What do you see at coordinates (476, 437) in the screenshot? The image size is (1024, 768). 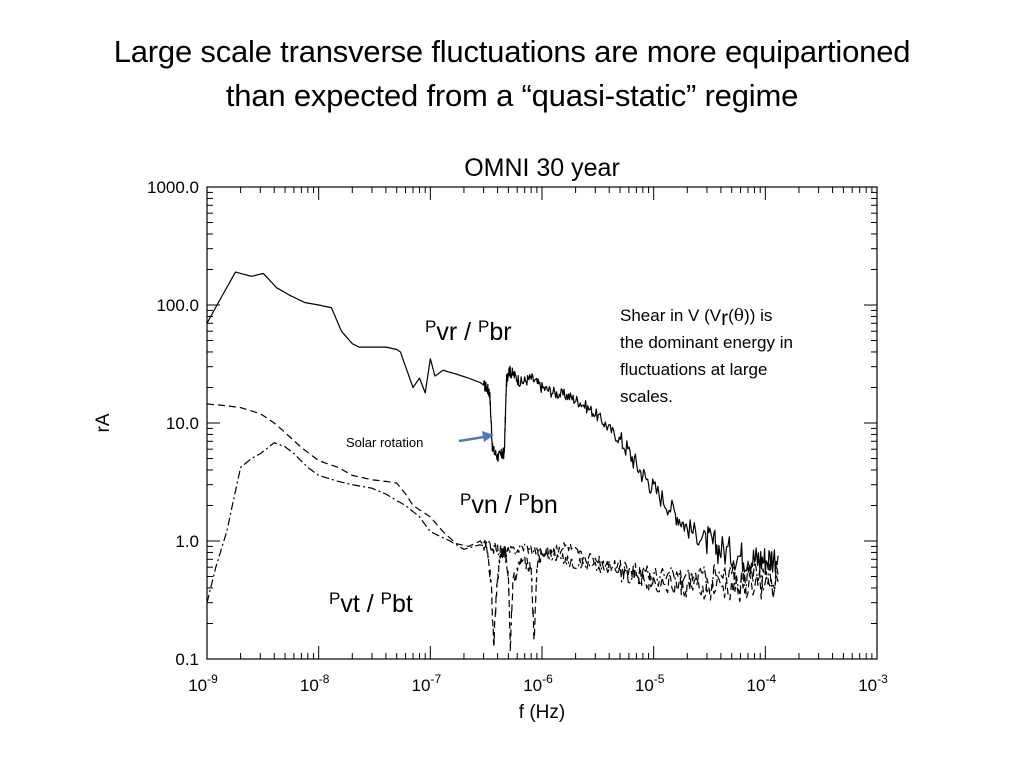 I see `solar-rotation-arrow` at bounding box center [476, 437].